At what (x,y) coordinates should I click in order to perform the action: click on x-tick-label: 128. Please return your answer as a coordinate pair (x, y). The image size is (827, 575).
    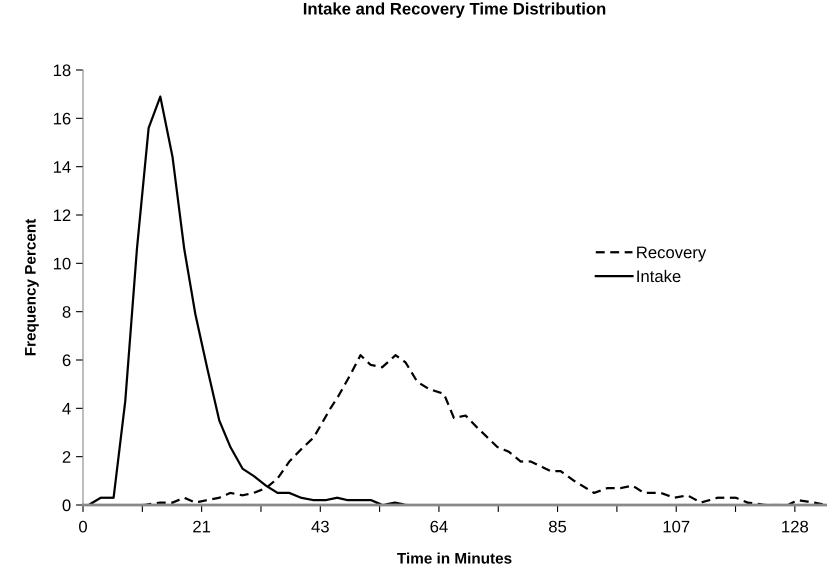
    Looking at the image, I should click on (795, 526).